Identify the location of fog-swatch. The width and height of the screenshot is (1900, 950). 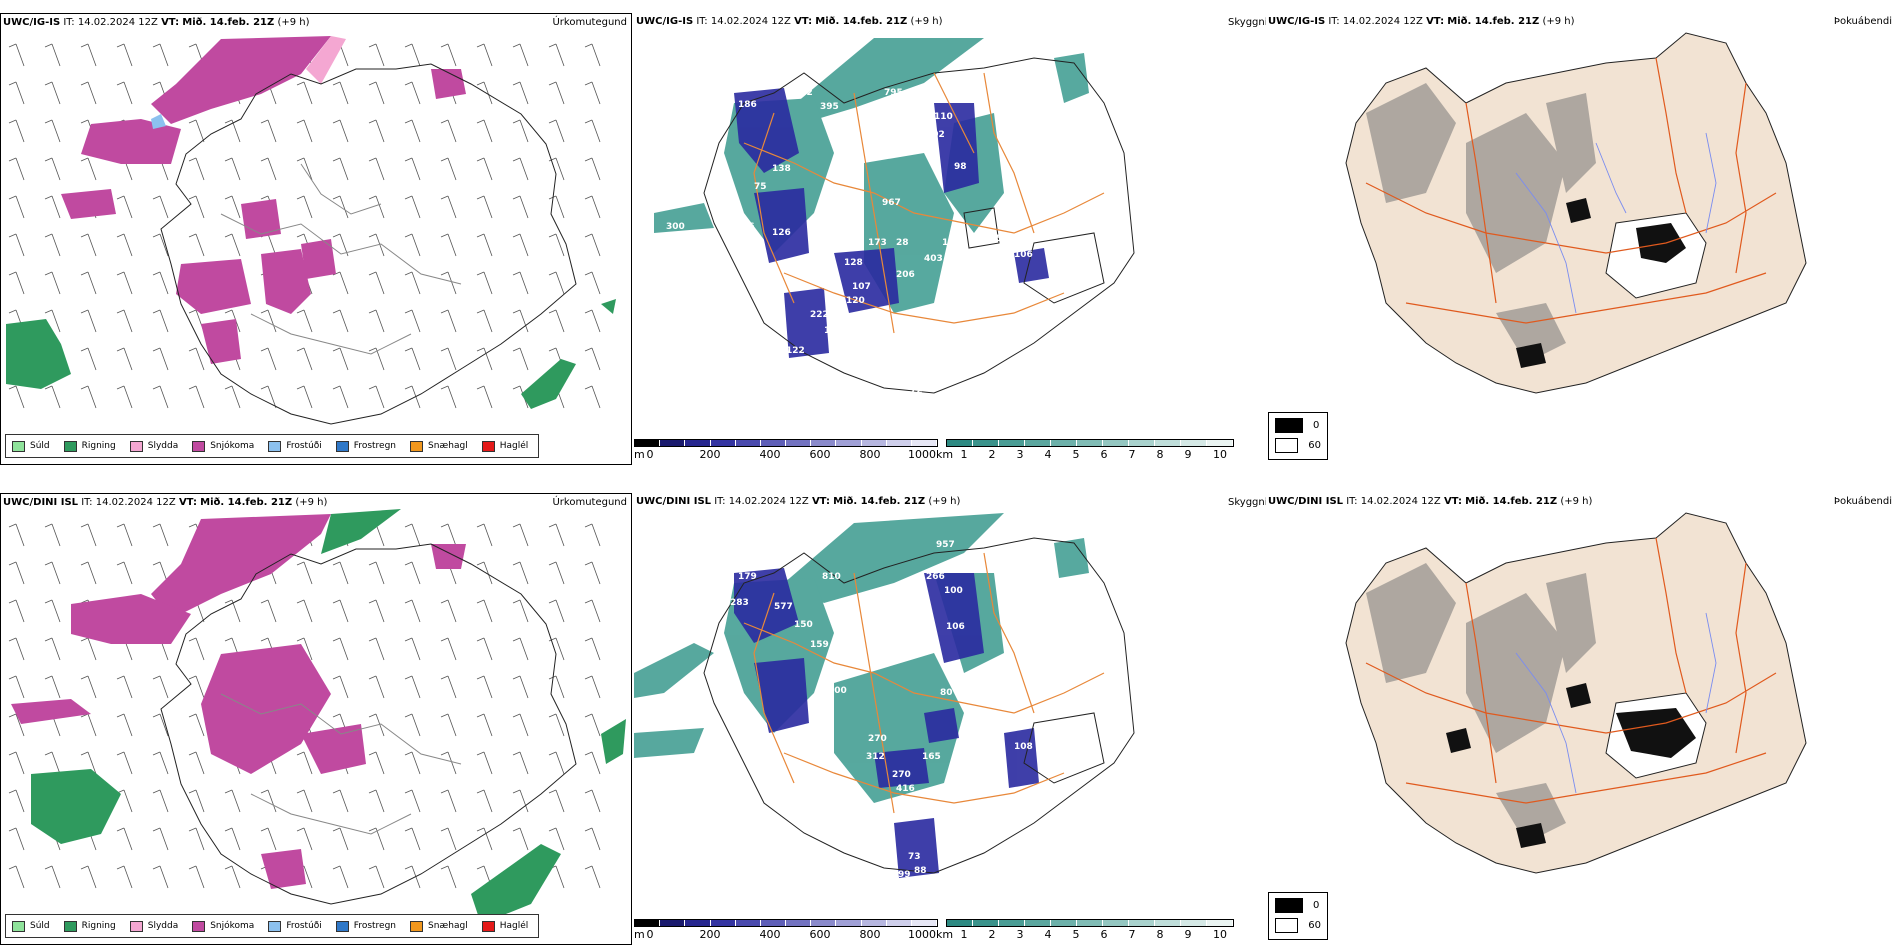
(1289, 425).